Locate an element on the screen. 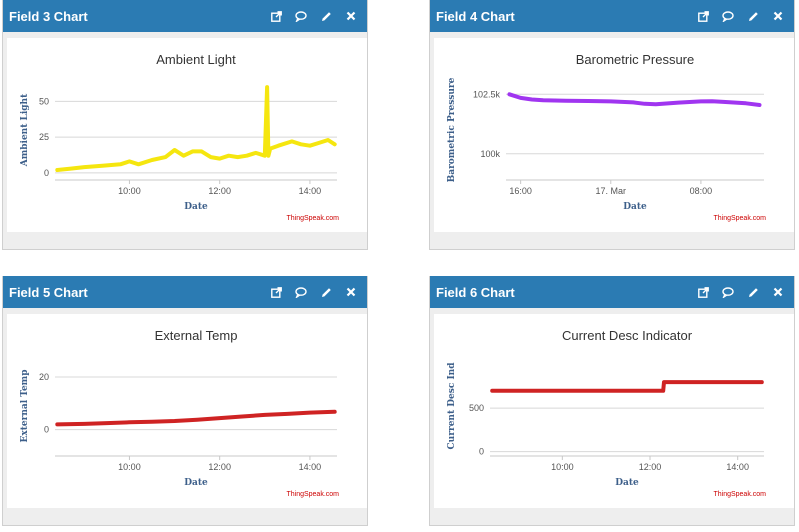  panel-header: Field 6 Chart is located at coordinates (612, 292).